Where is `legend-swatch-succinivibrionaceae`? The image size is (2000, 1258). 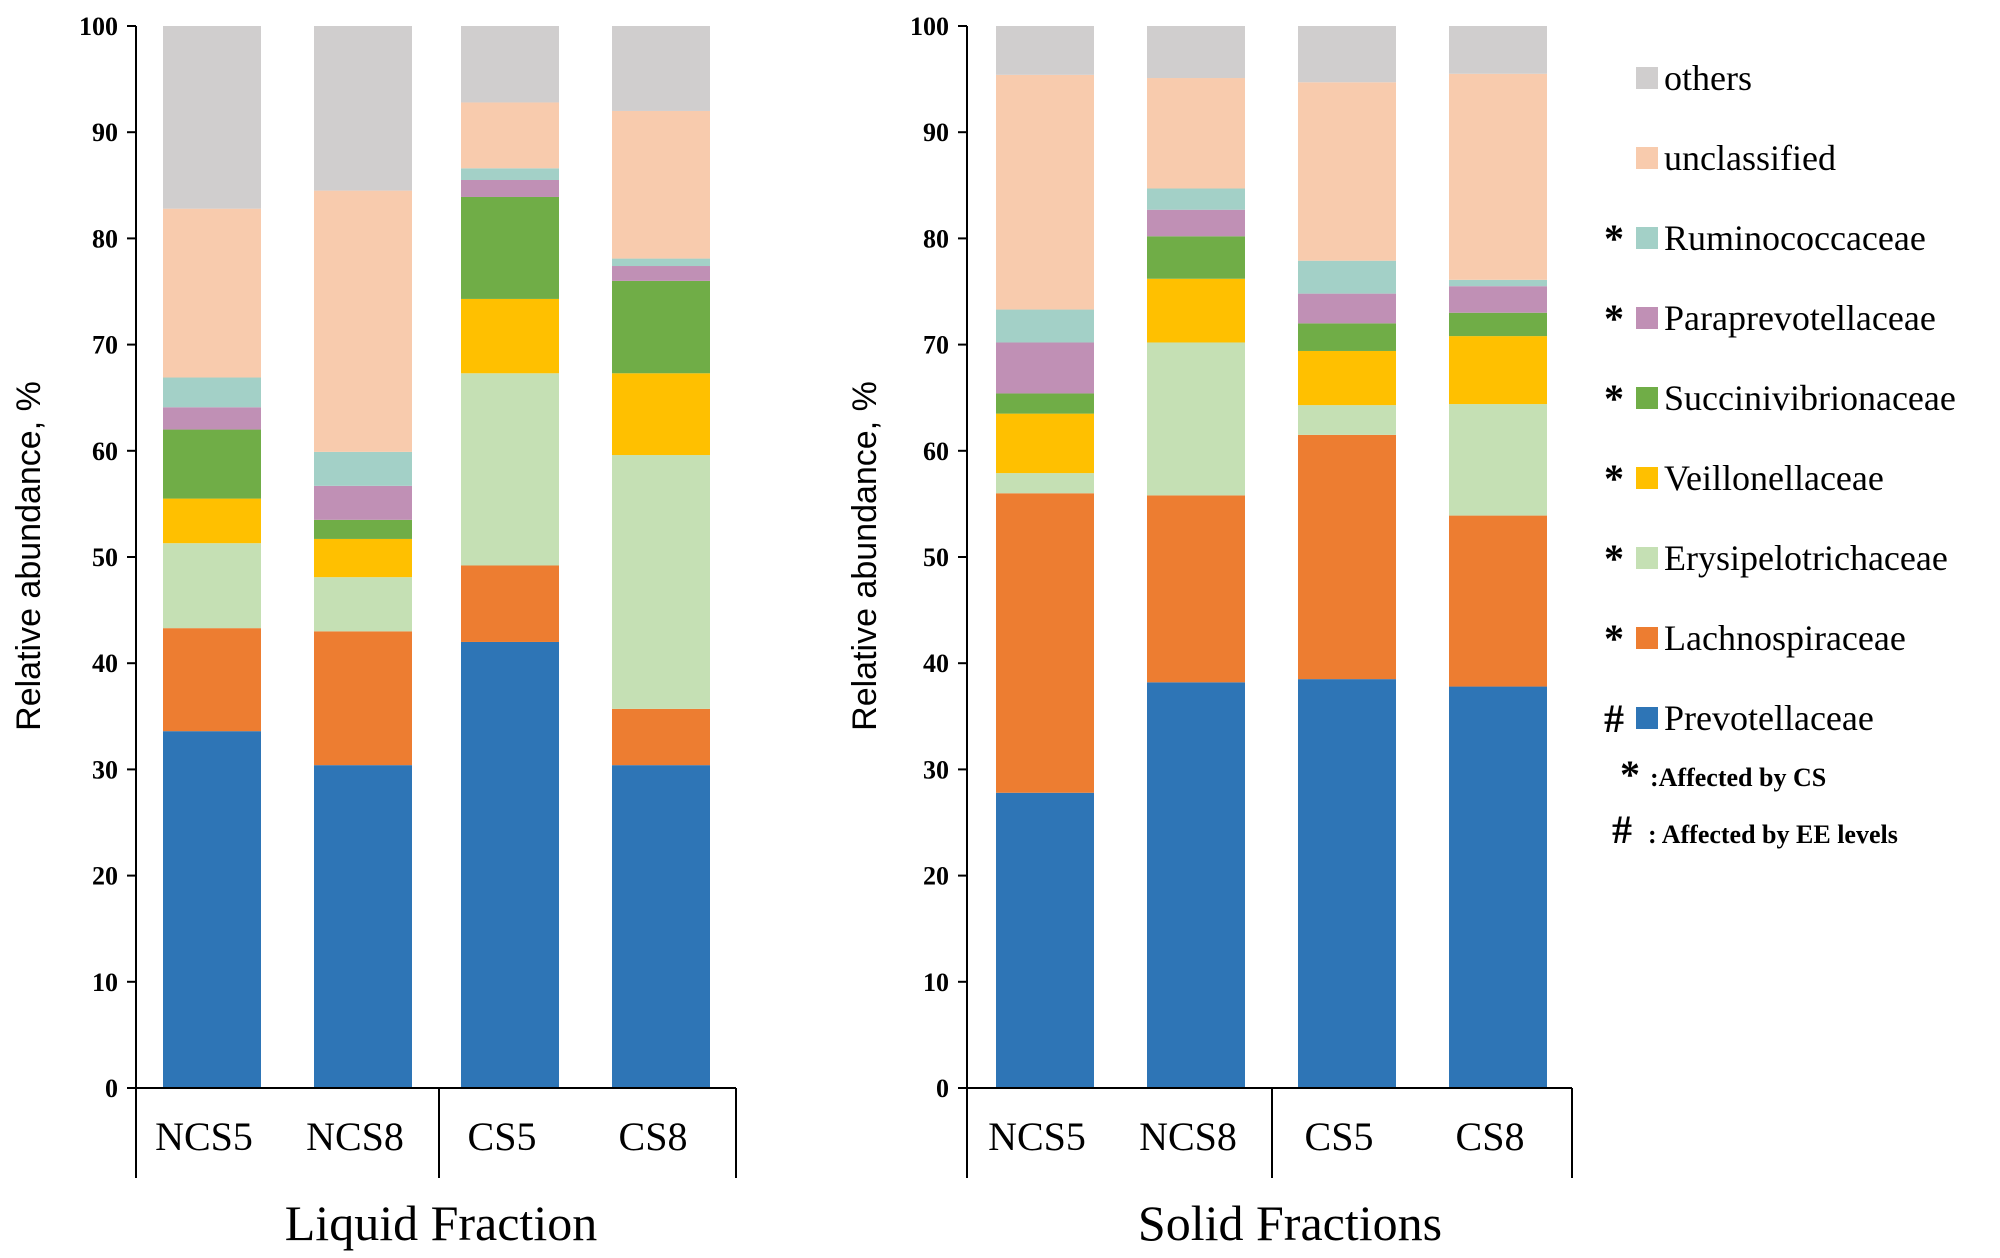 legend-swatch-succinivibrionaceae is located at coordinates (1647, 398).